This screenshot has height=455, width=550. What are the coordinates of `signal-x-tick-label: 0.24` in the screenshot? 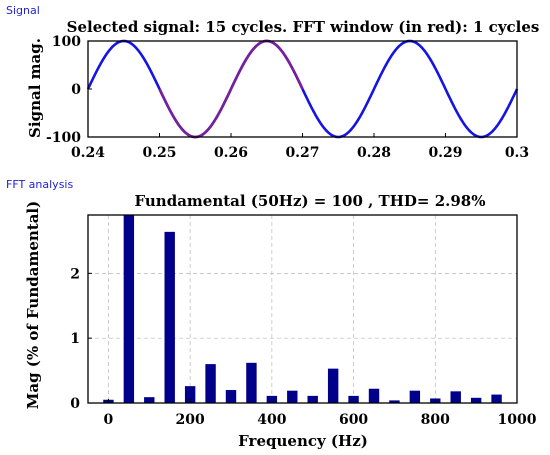 It's located at (88, 153).